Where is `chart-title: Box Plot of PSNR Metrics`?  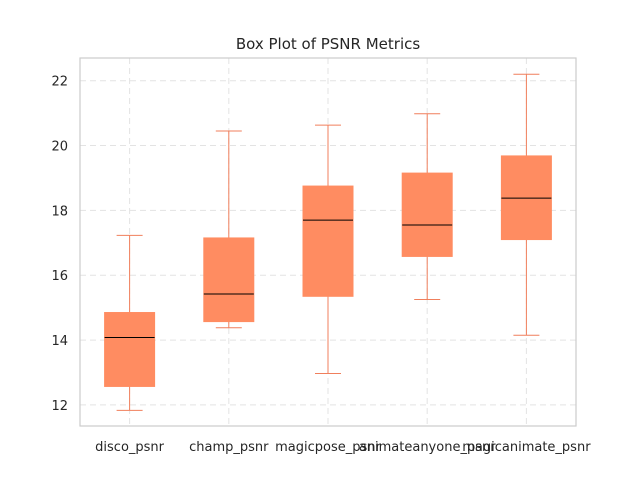
chart-title: Box Plot of PSNR Metrics is located at coordinates (328, 44).